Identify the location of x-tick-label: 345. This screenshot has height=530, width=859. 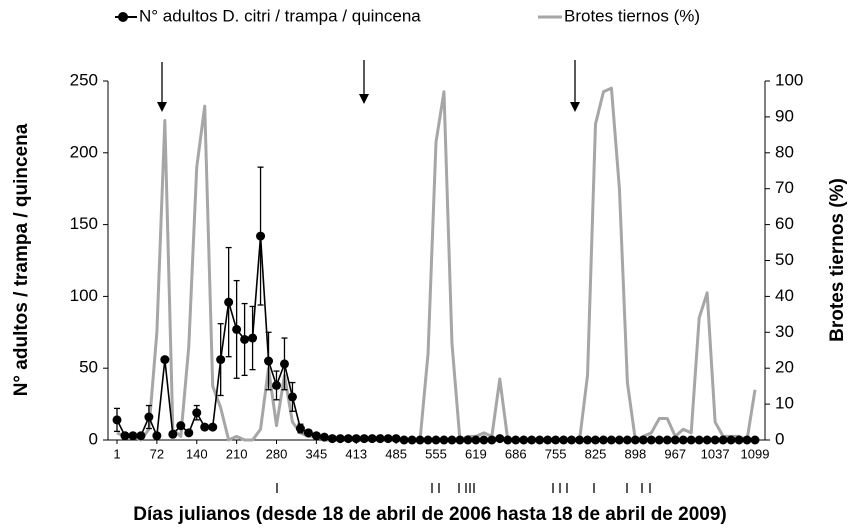
(317, 453).